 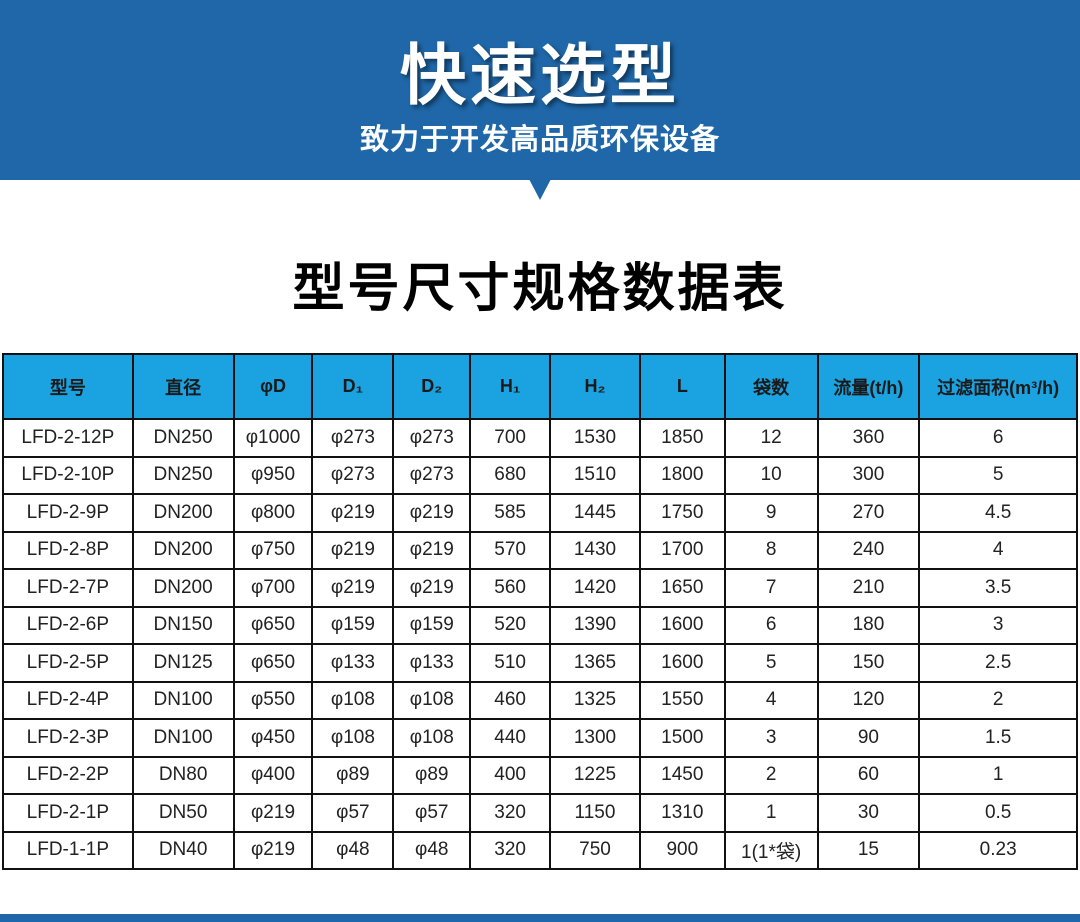 I want to click on table-cell: φ1000, so click(x=273, y=438).